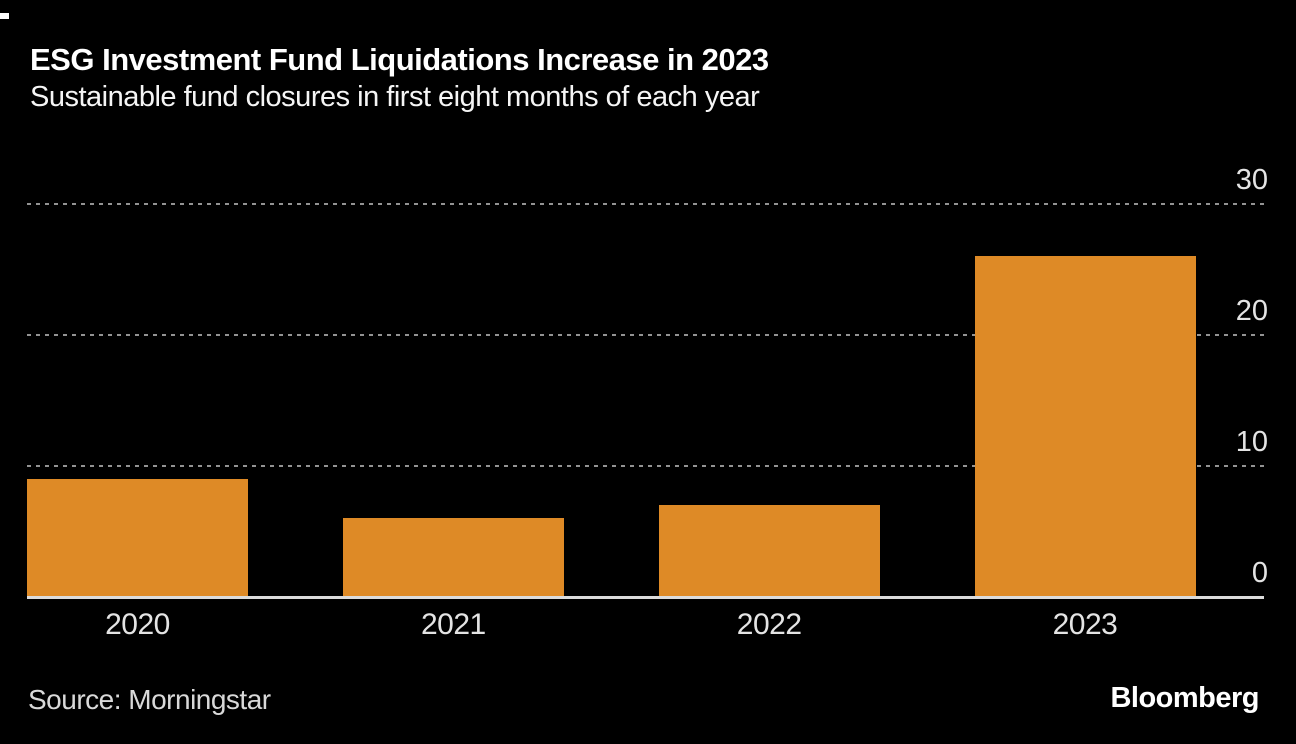 This screenshot has width=1296, height=744. Describe the element at coordinates (645, 597) in the screenshot. I see `x-axis-line` at that location.